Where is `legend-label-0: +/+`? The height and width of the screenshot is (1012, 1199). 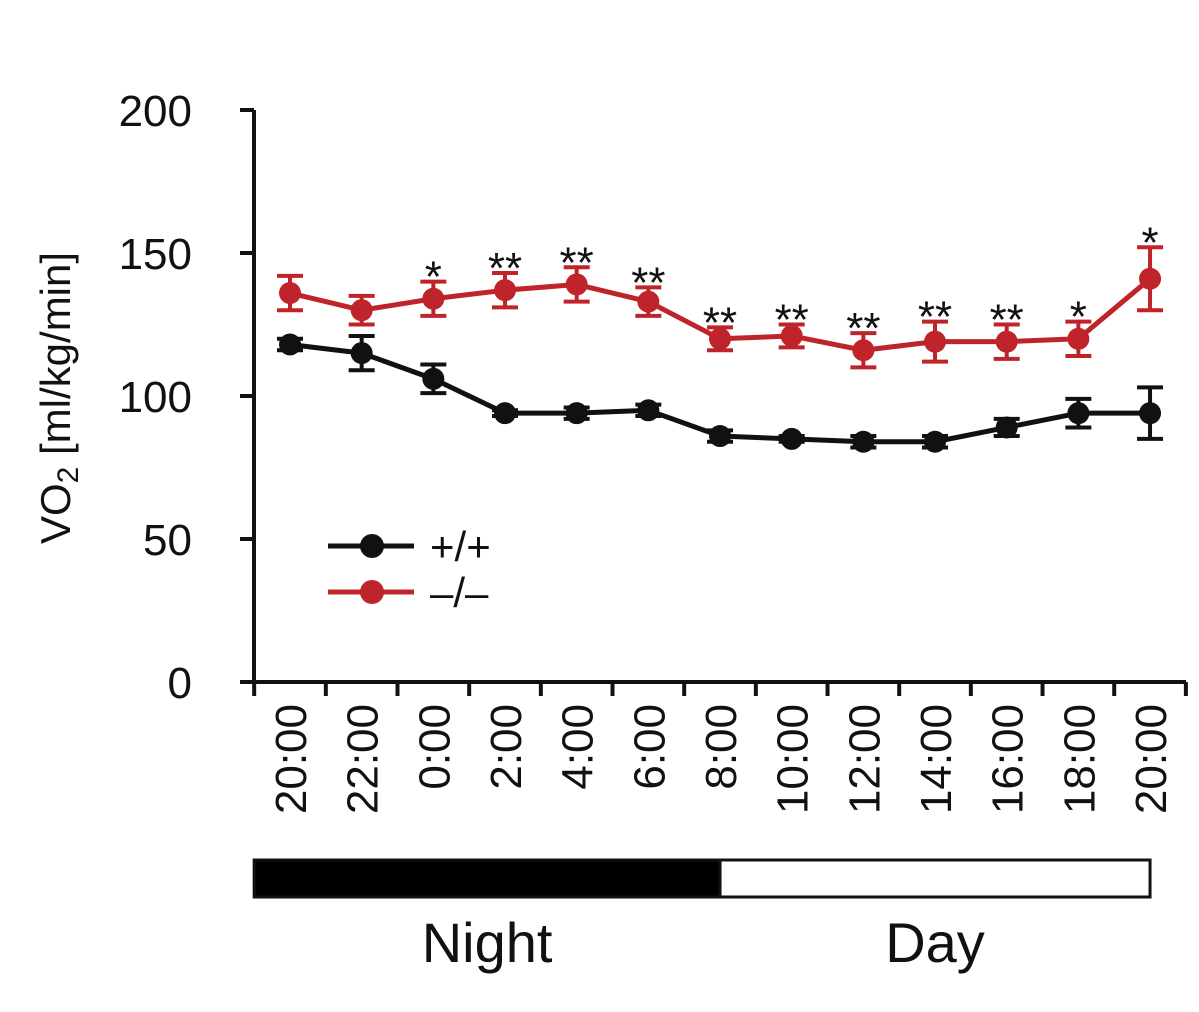 legend-label-0: +/+ is located at coordinates (460, 546).